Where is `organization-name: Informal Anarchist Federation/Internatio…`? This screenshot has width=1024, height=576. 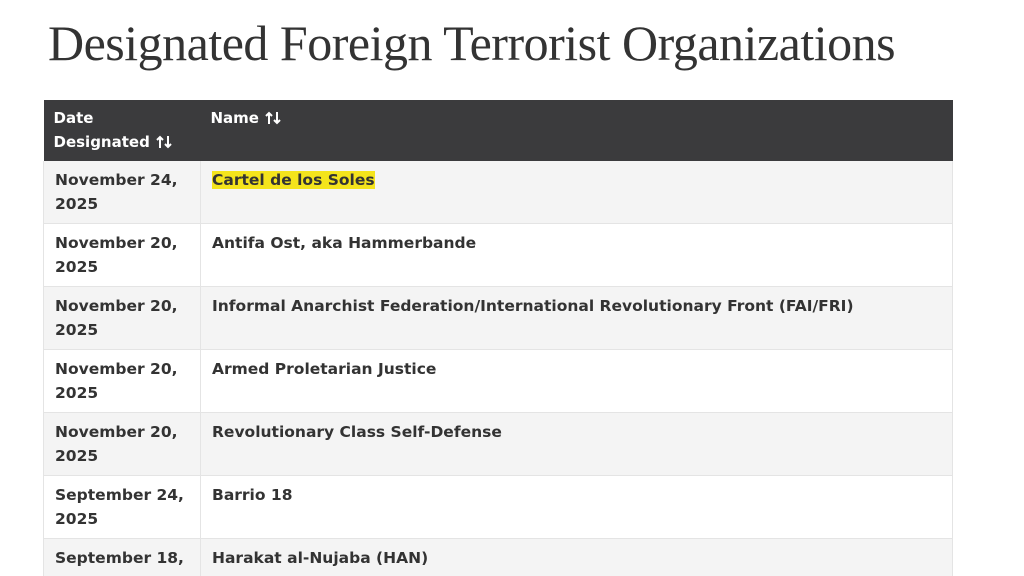 organization-name: Informal Anarchist Federation/Internatio… is located at coordinates (533, 306).